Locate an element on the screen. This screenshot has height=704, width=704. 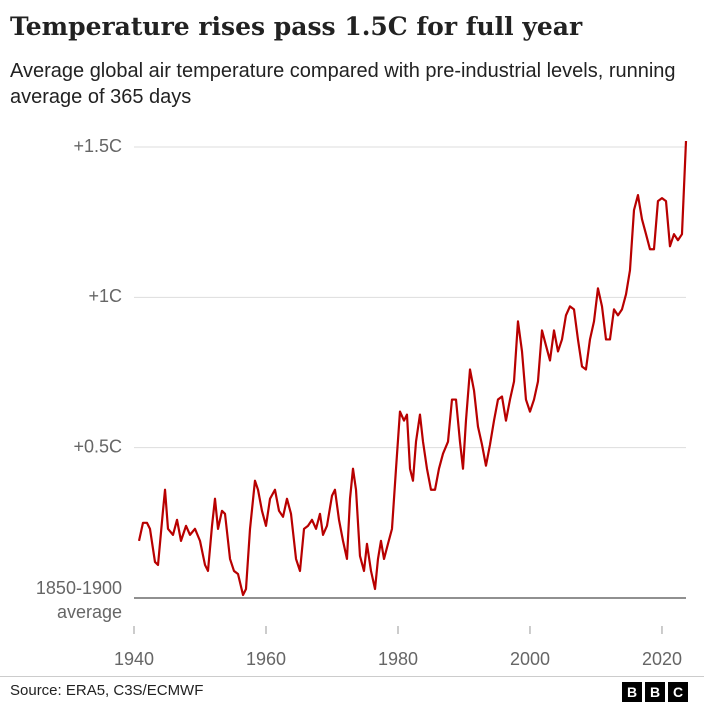
footer-rule is located at coordinates (352, 676).